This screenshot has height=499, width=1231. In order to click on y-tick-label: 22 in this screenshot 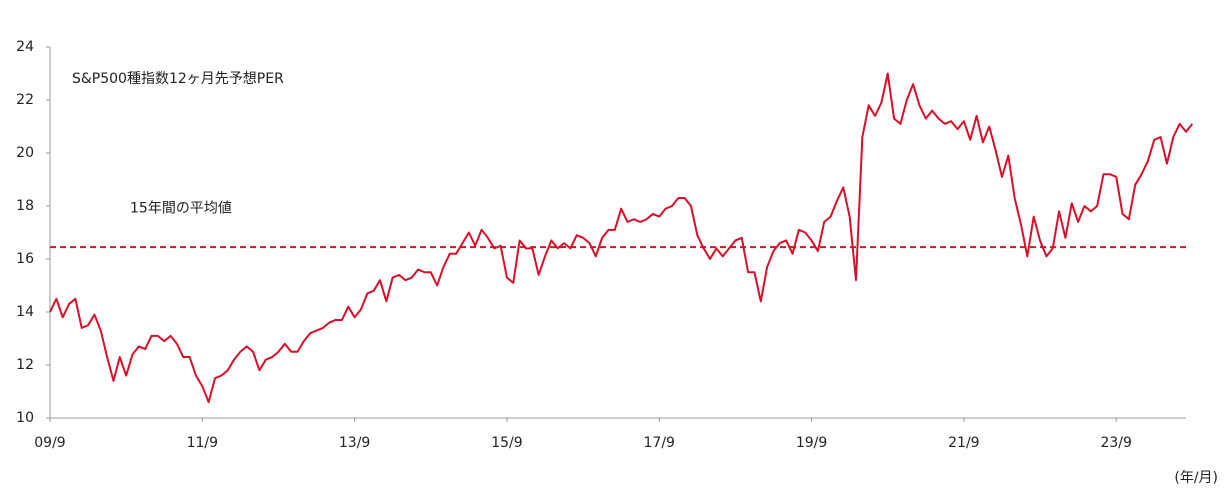, I will do `click(25, 100)`.